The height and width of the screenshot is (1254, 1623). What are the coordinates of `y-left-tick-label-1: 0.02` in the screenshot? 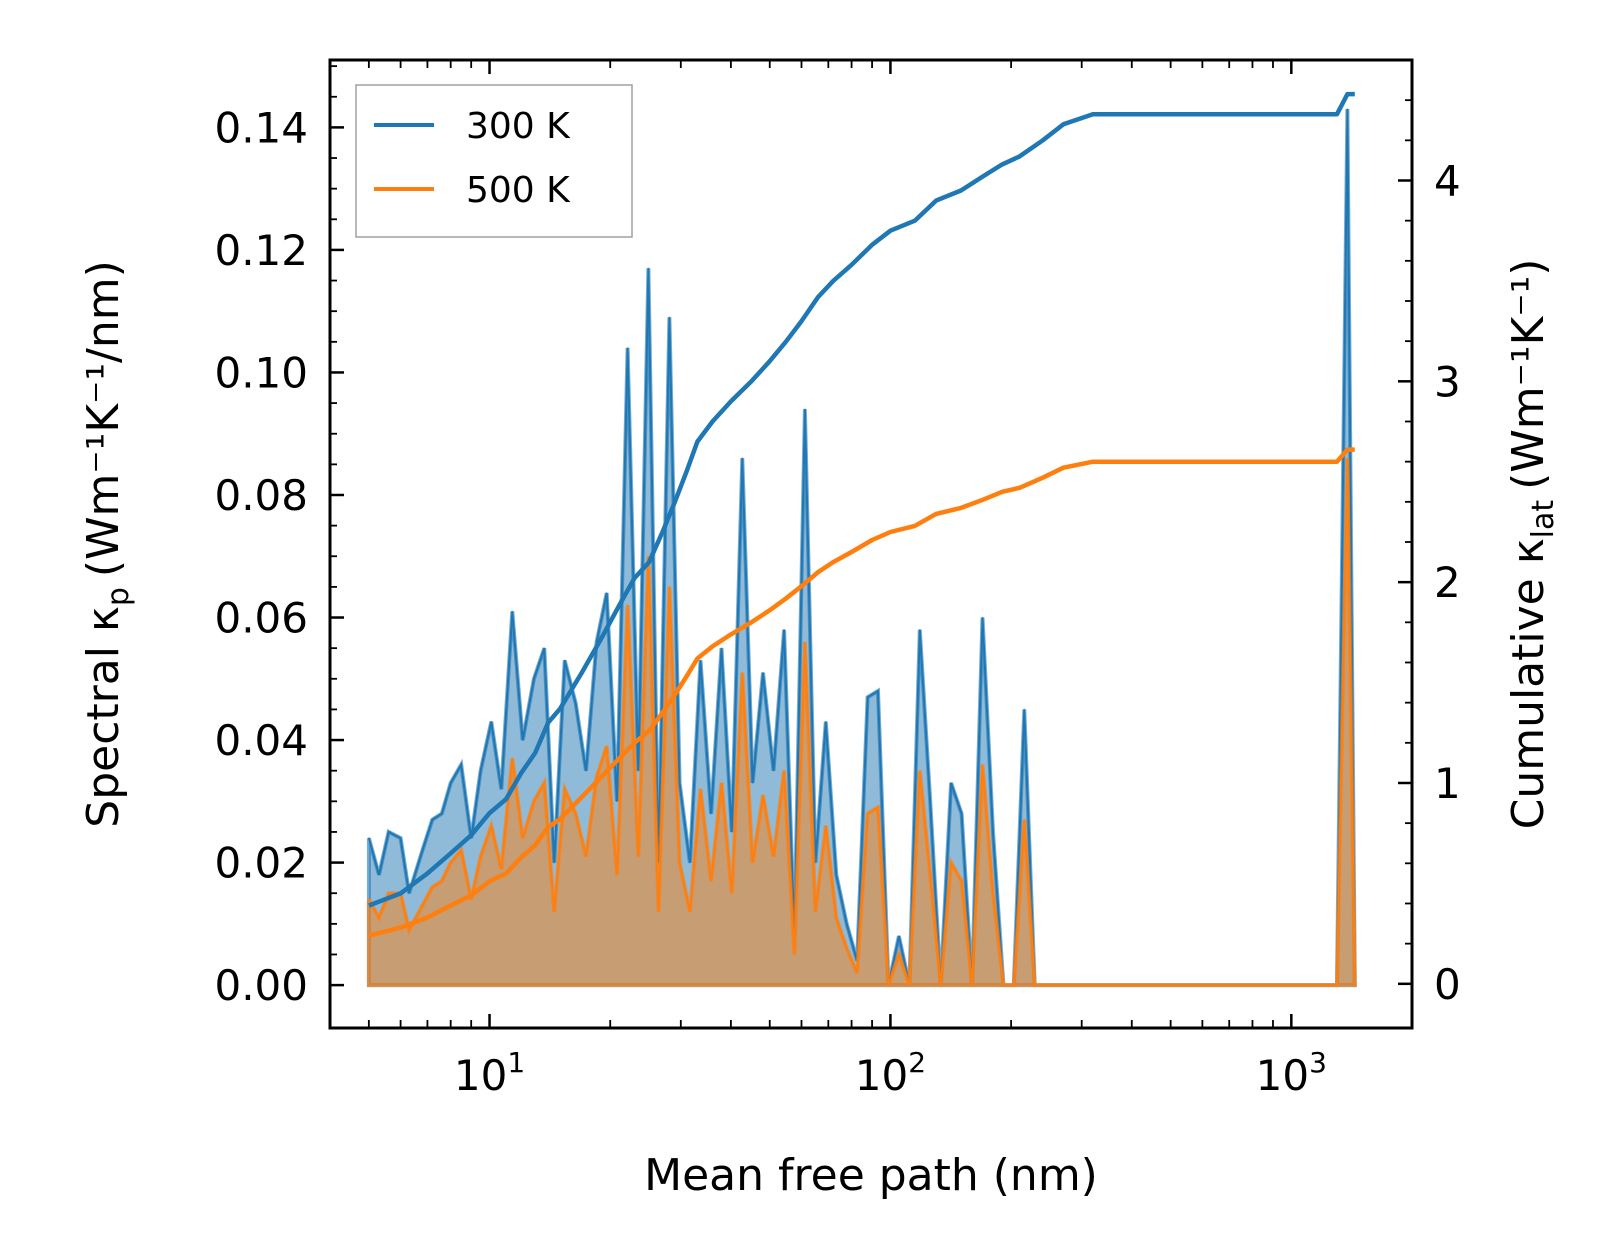 It's located at (261, 863).